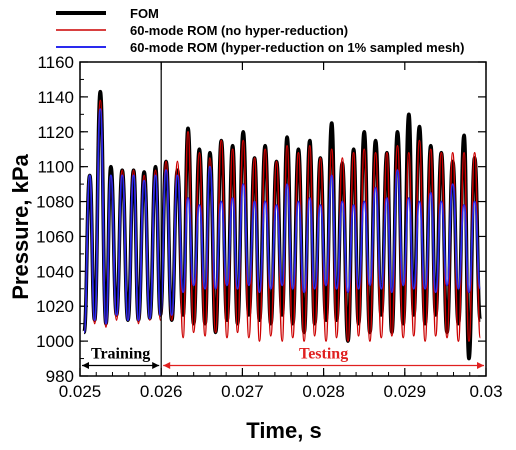 The width and height of the screenshot is (516, 450). Describe the element at coordinates (55, 271) in the screenshot. I see `y-tick-label: 1040` at that location.